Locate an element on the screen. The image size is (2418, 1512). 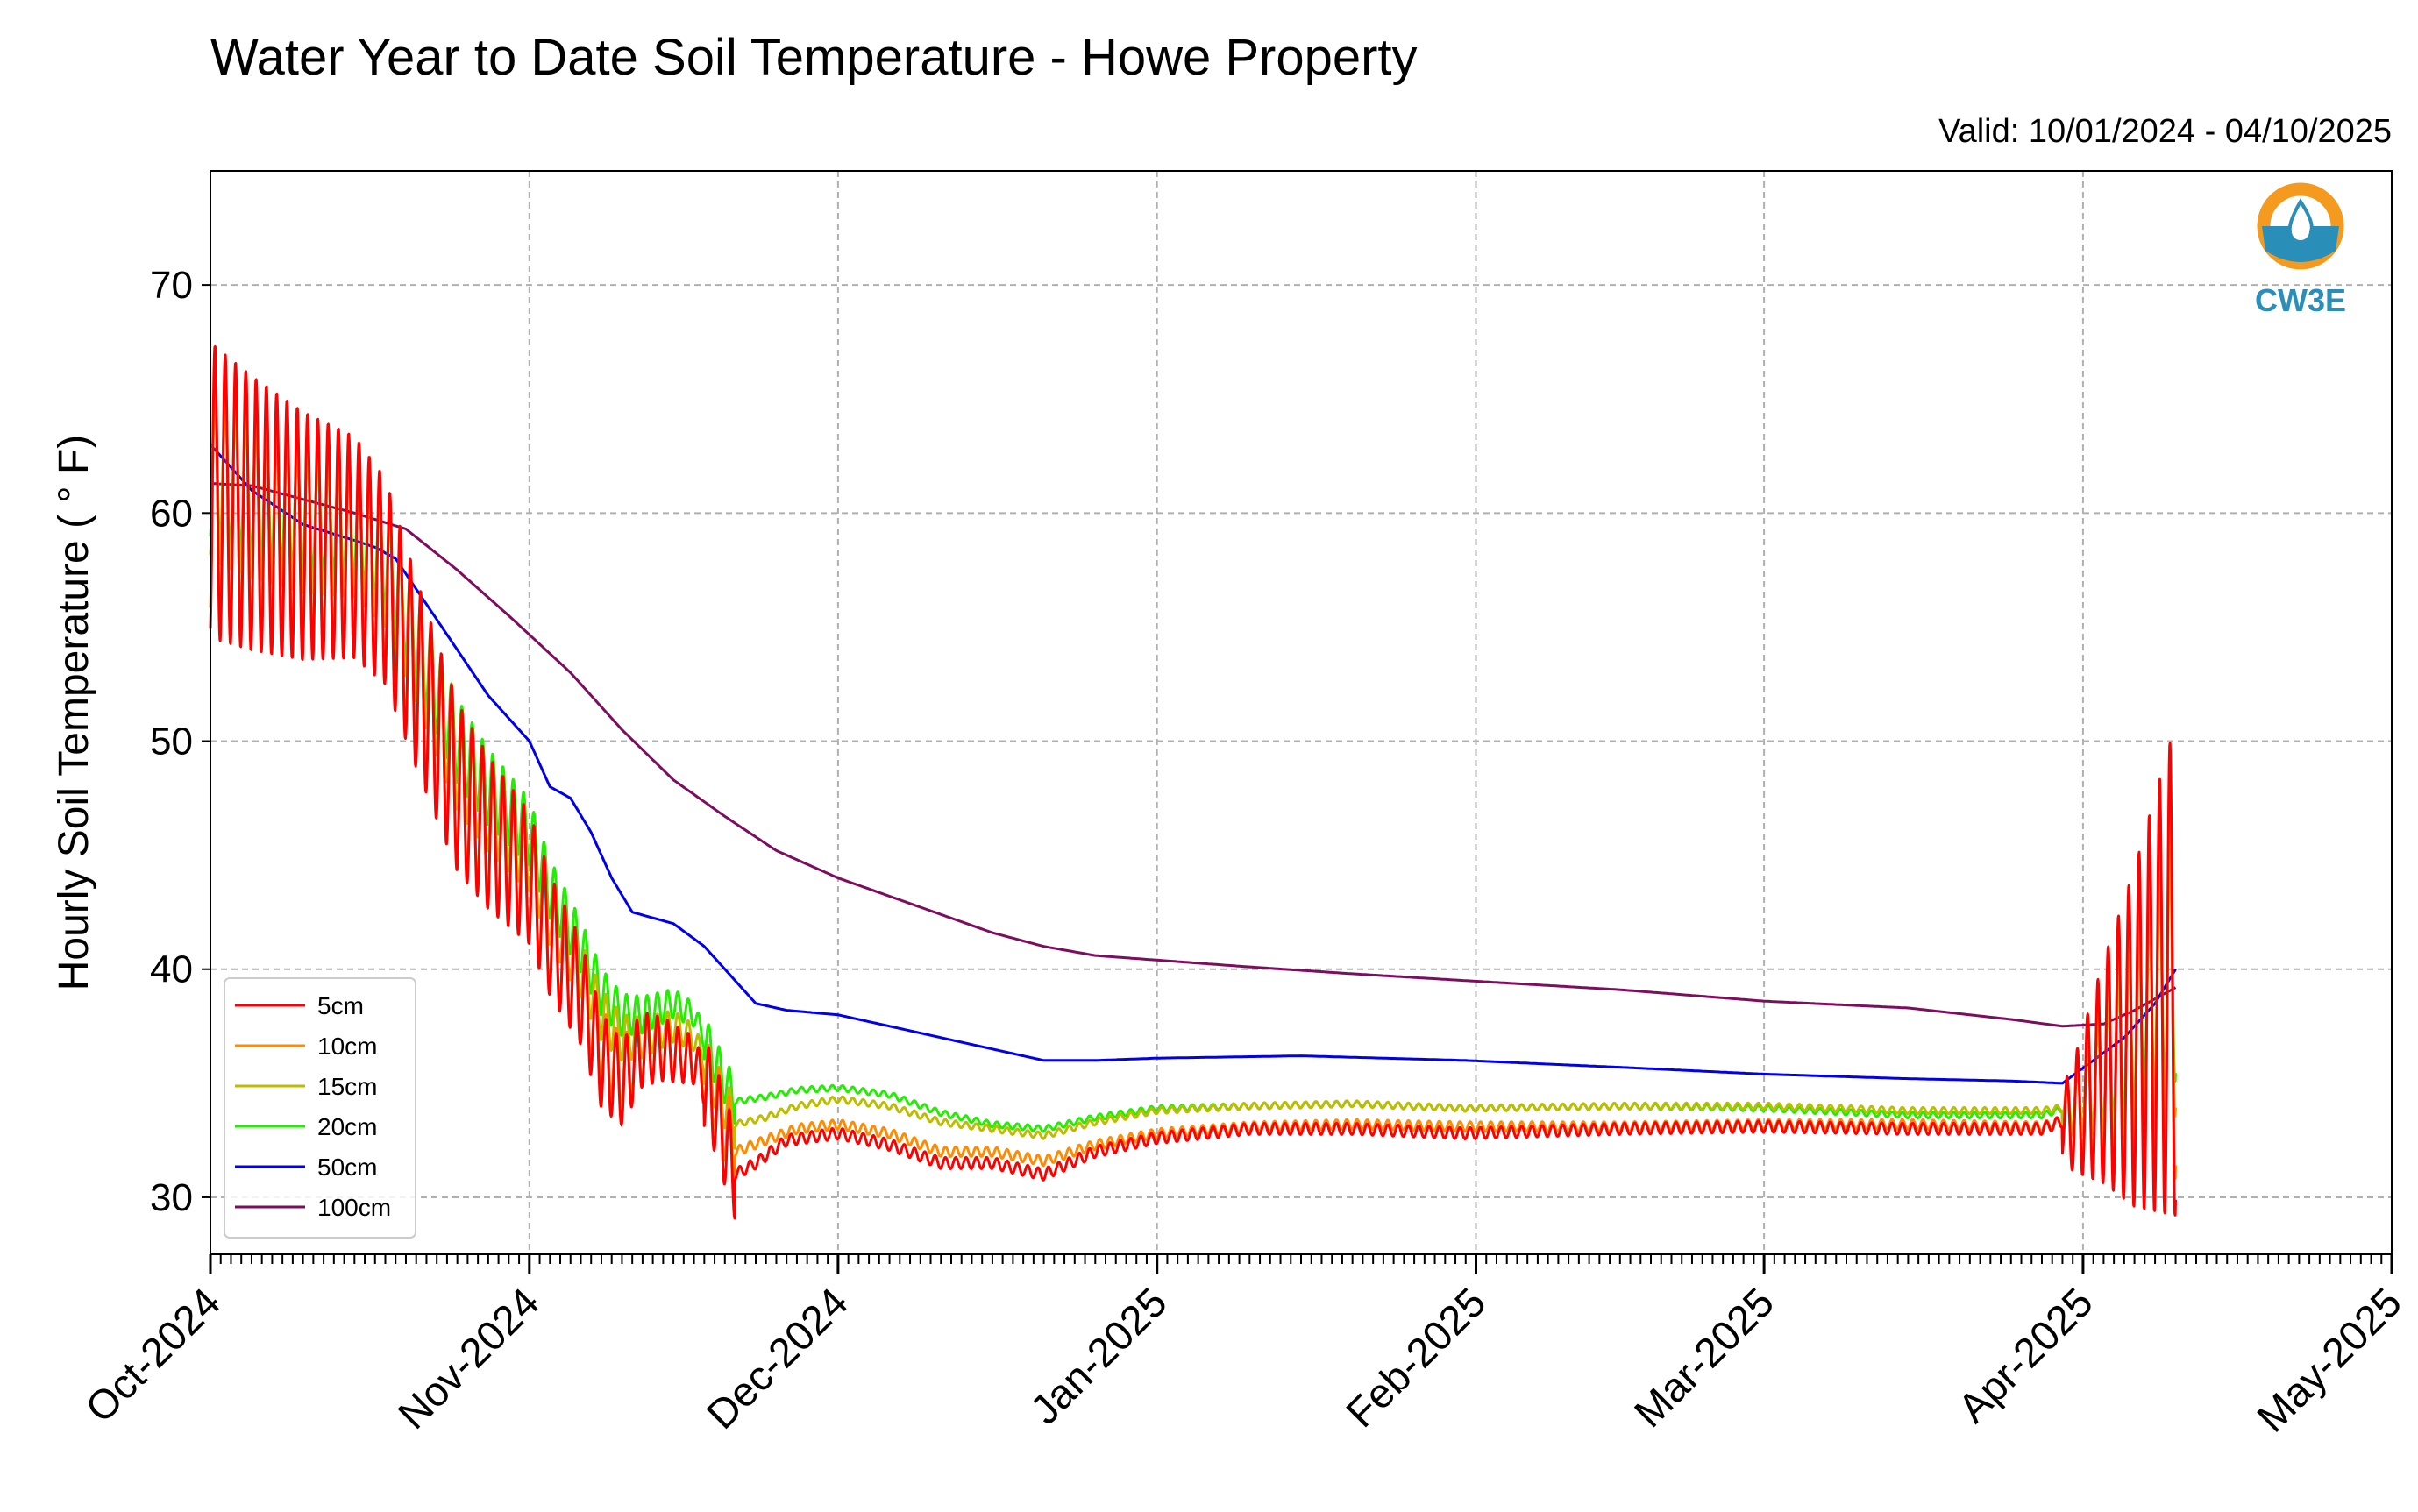
legend-box is located at coordinates (320, 1108).